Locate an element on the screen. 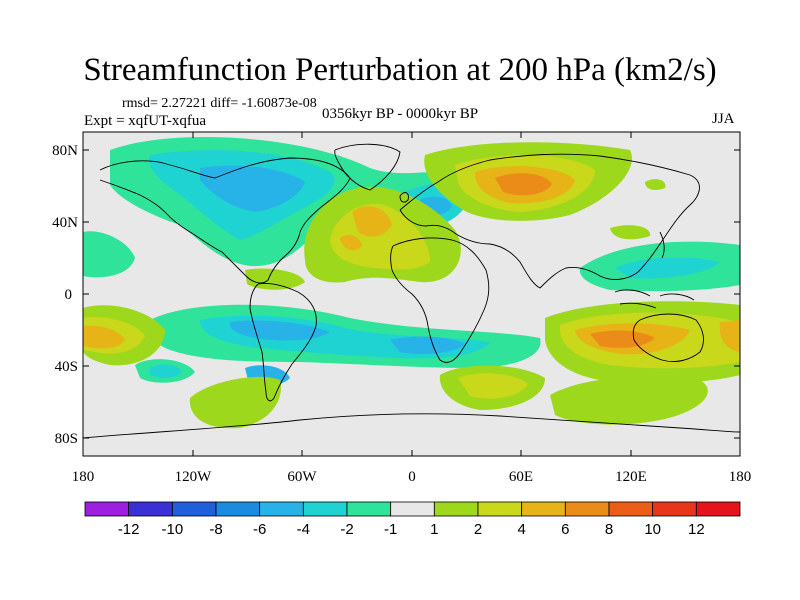 The image size is (800, 600). contour-pos-small-east-asia is located at coordinates (655, 184).